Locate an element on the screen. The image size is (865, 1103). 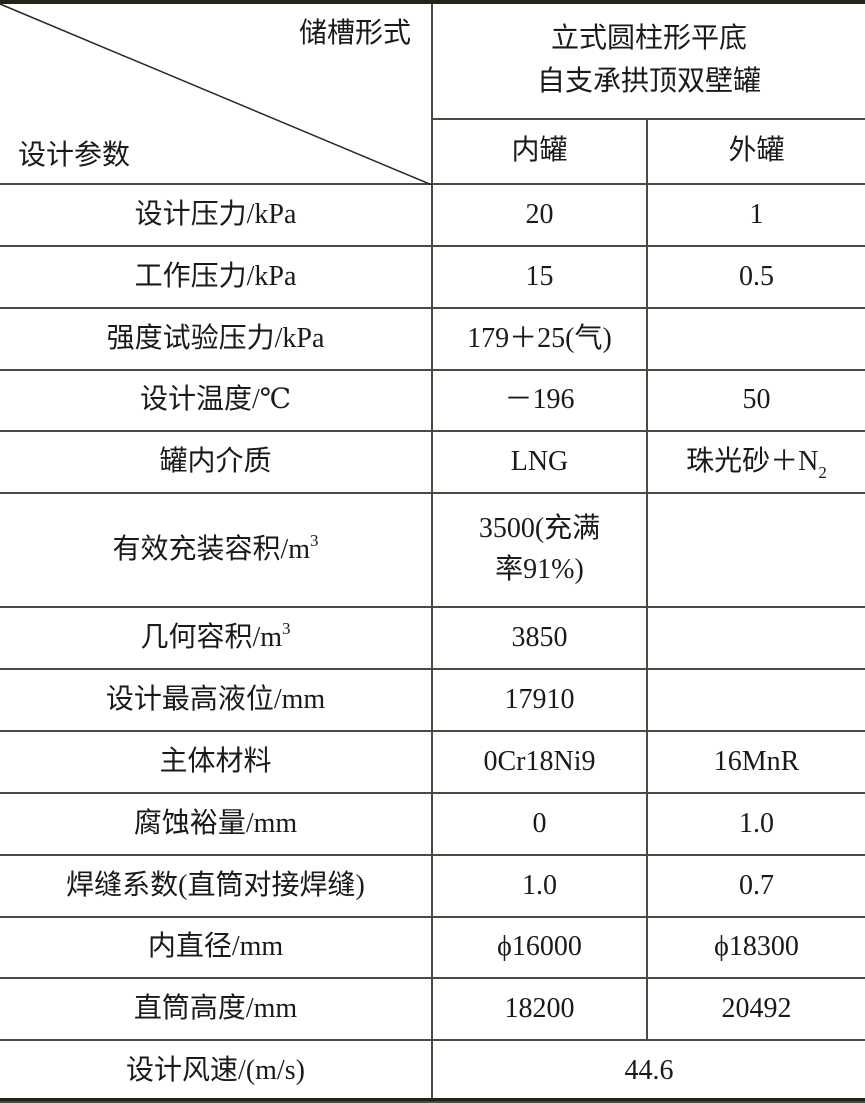
parameter-label: 直筒高度/mm is located at coordinates (215, 1008).